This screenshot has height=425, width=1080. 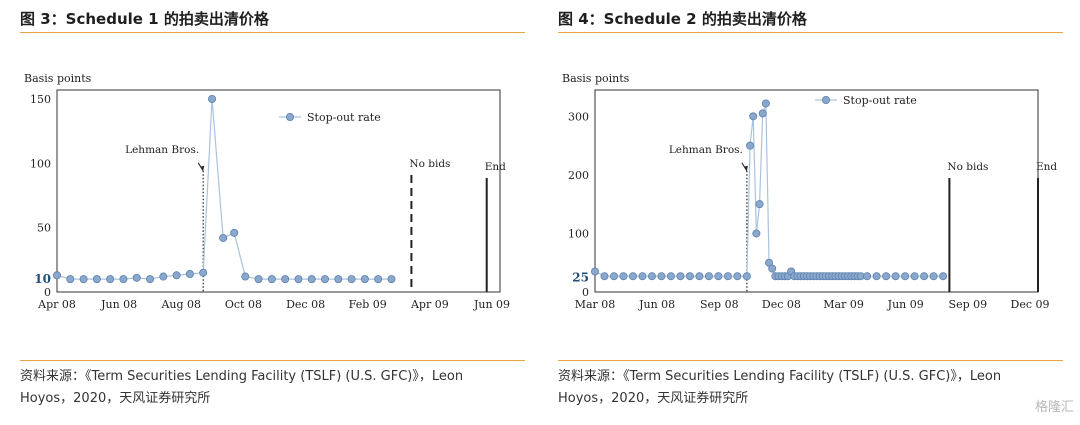 I want to click on y-tick-label: 25, so click(x=580, y=277).